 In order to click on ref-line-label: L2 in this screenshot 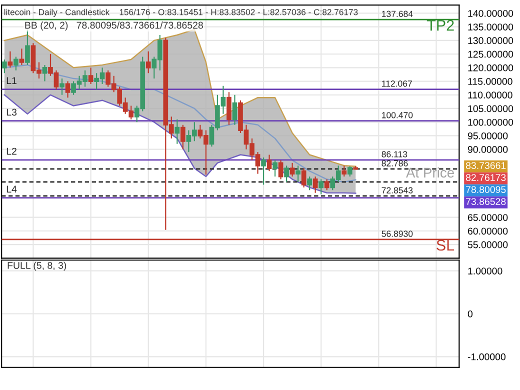, I will do `click(11, 151)`.